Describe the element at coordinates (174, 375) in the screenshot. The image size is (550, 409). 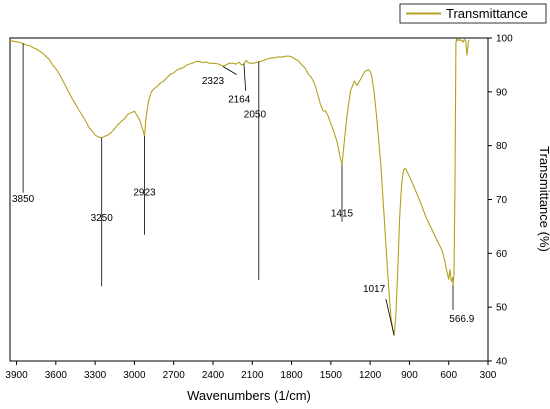
I see `x-tick-label: 2700` at that location.